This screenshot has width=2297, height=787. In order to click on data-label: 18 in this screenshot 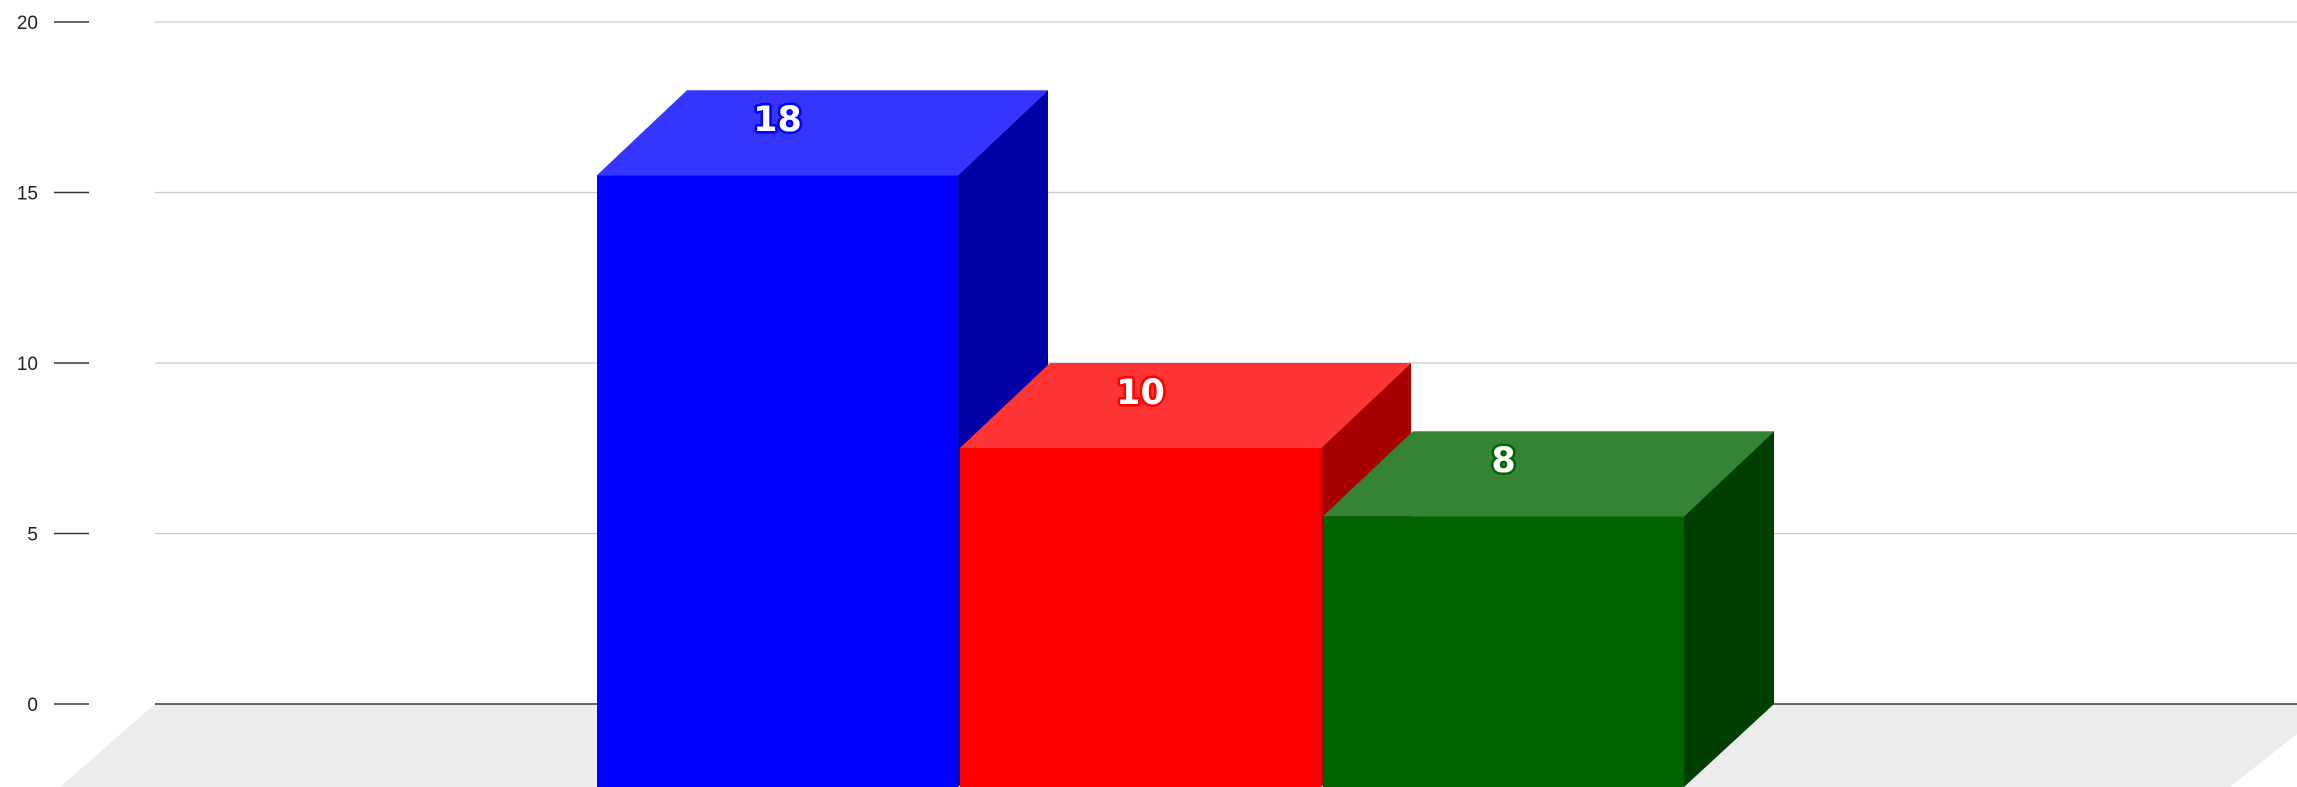, I will do `click(777, 120)`.